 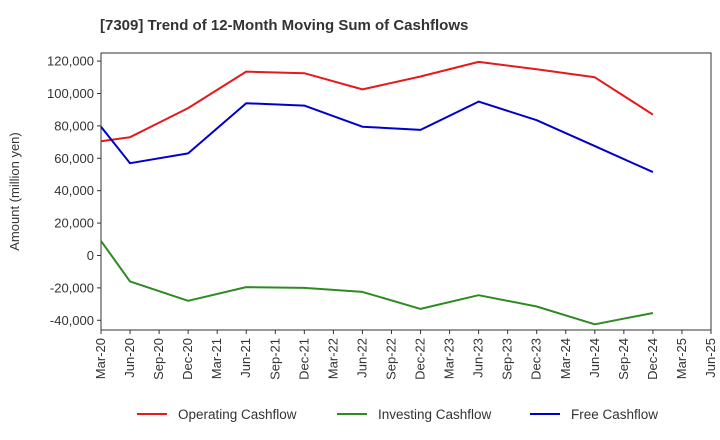 I want to click on x-tick-label: Jun-22, so click(x=361, y=358).